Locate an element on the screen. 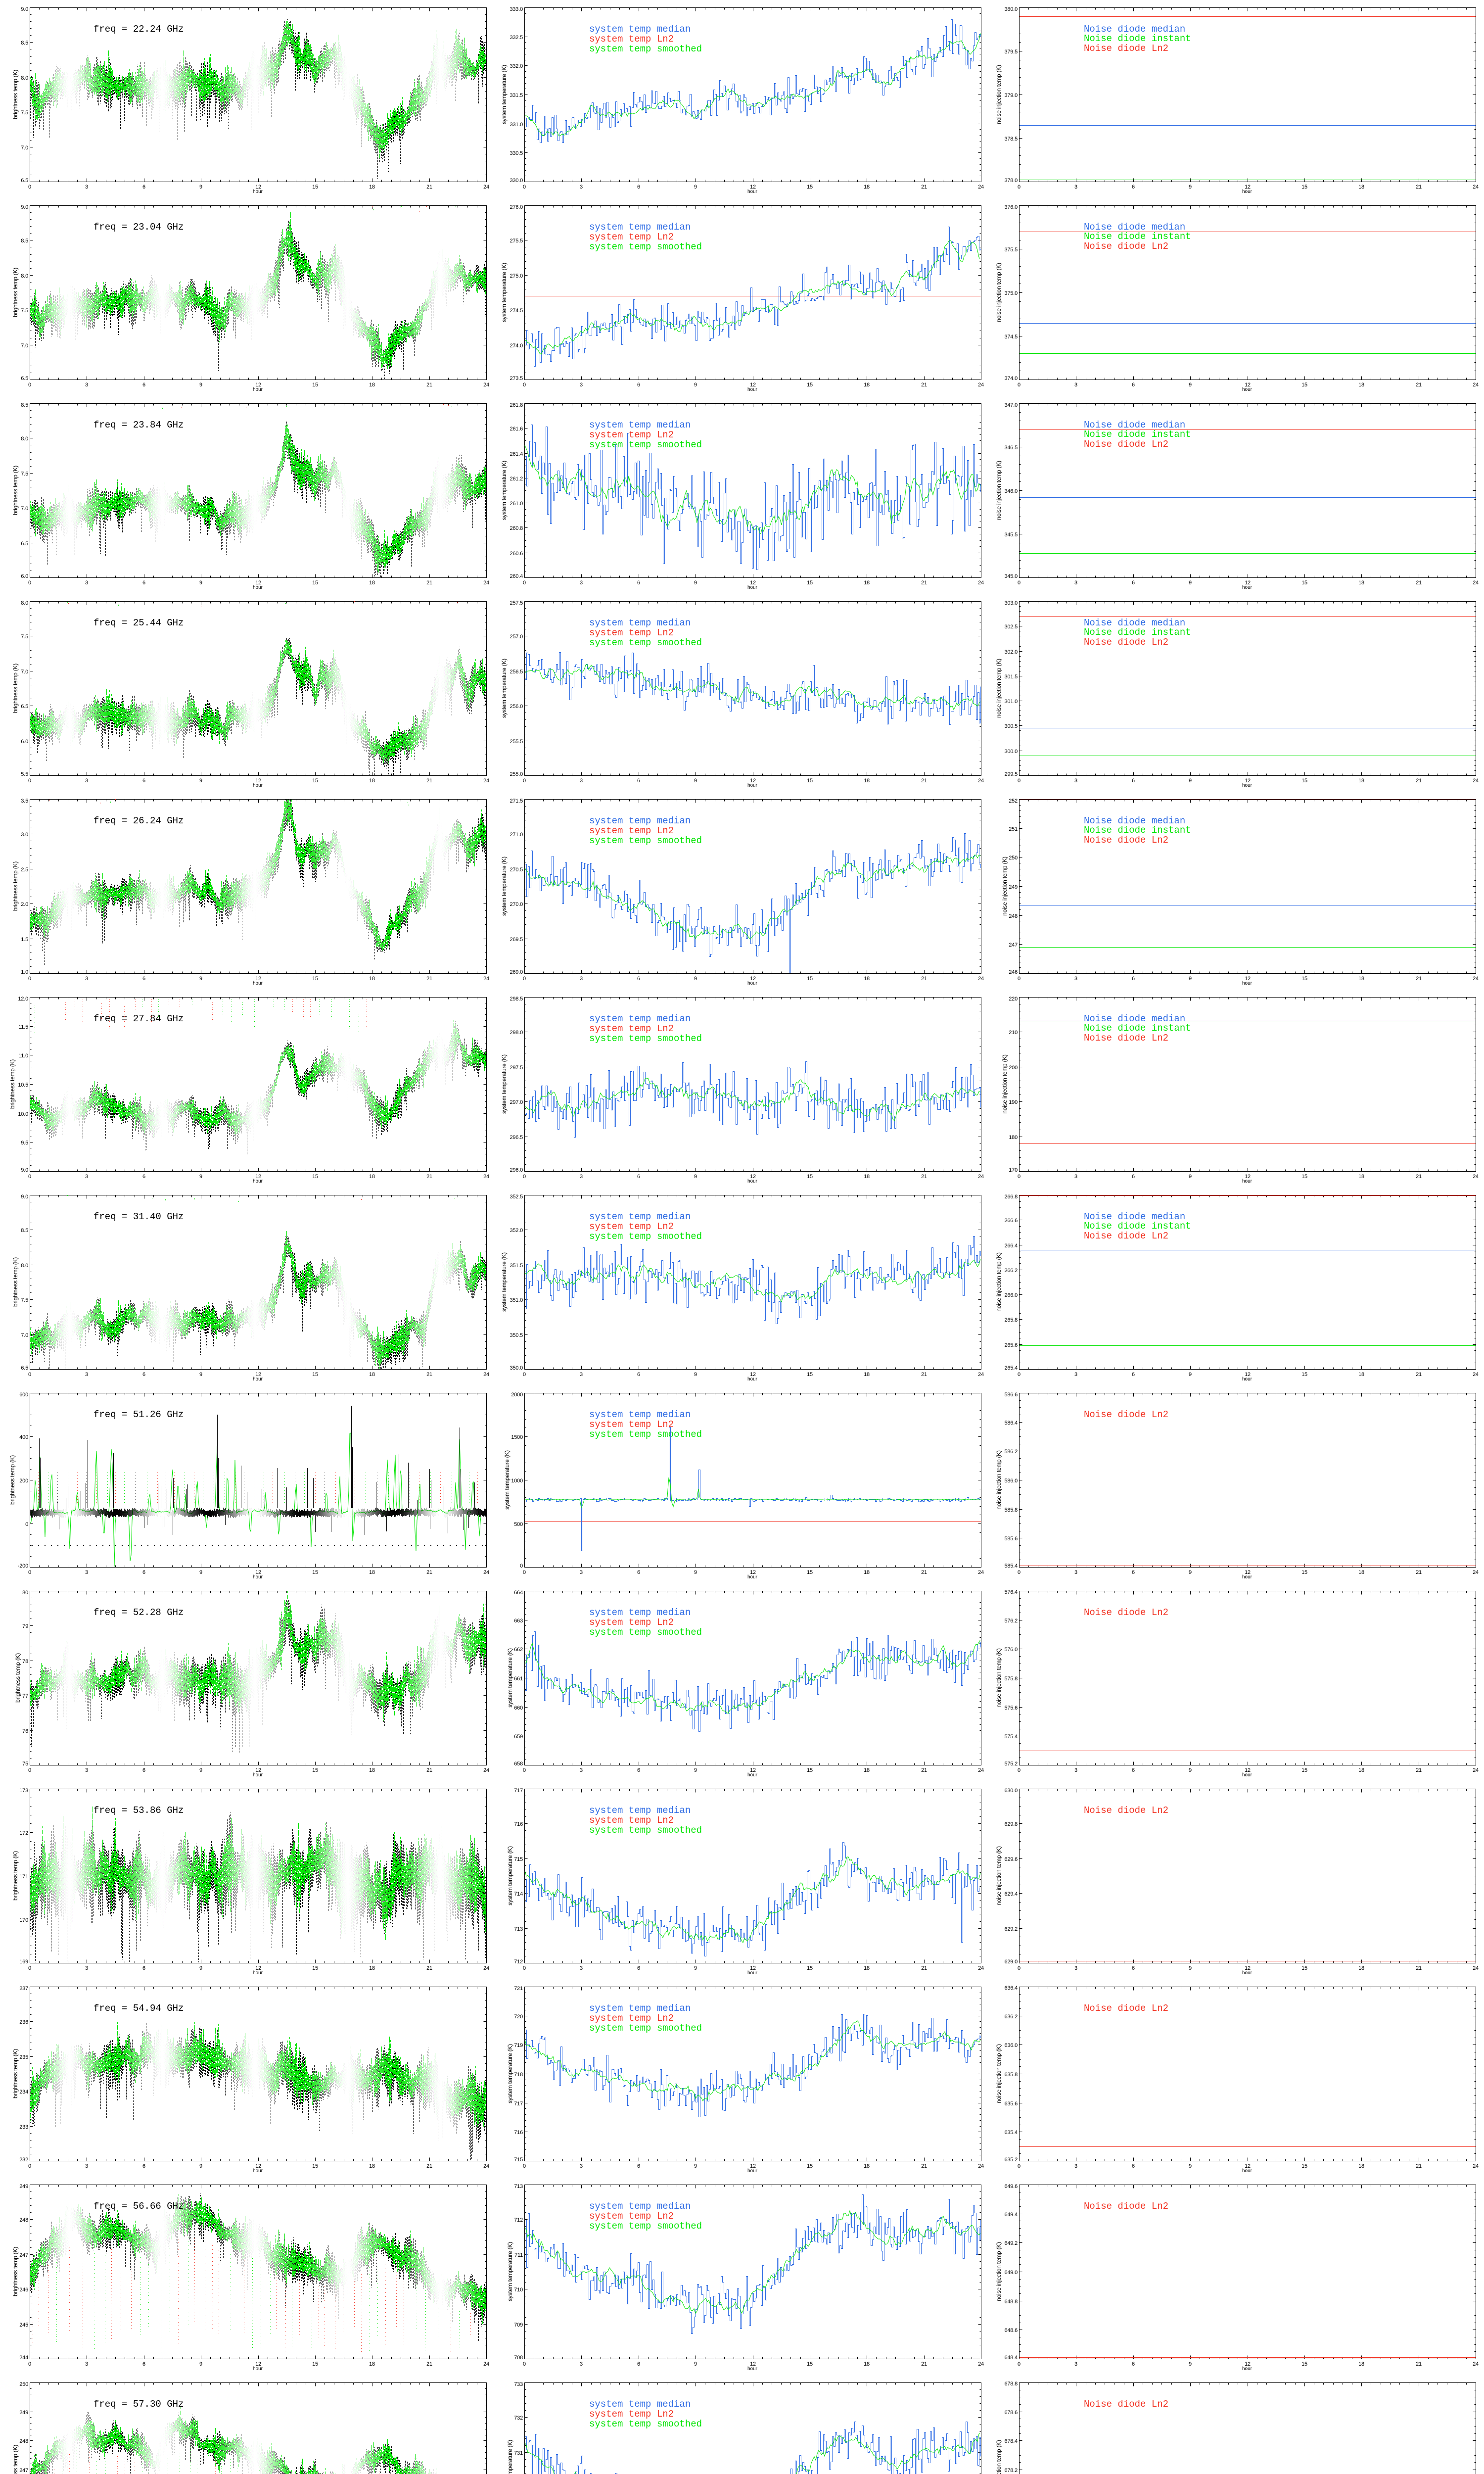 The image size is (1484, 2474). svg-text: 332.5 is located at coordinates (516, 38).